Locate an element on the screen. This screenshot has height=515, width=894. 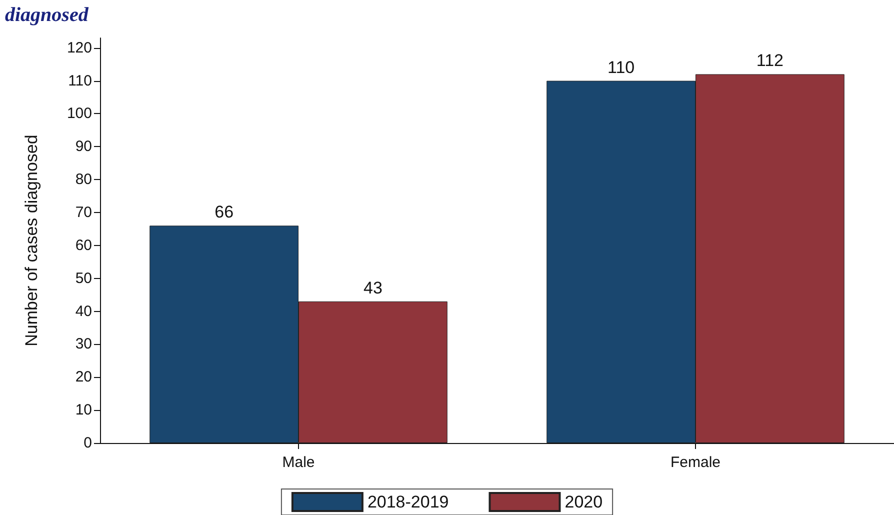
x-tick-label: Female is located at coordinates (695, 462).